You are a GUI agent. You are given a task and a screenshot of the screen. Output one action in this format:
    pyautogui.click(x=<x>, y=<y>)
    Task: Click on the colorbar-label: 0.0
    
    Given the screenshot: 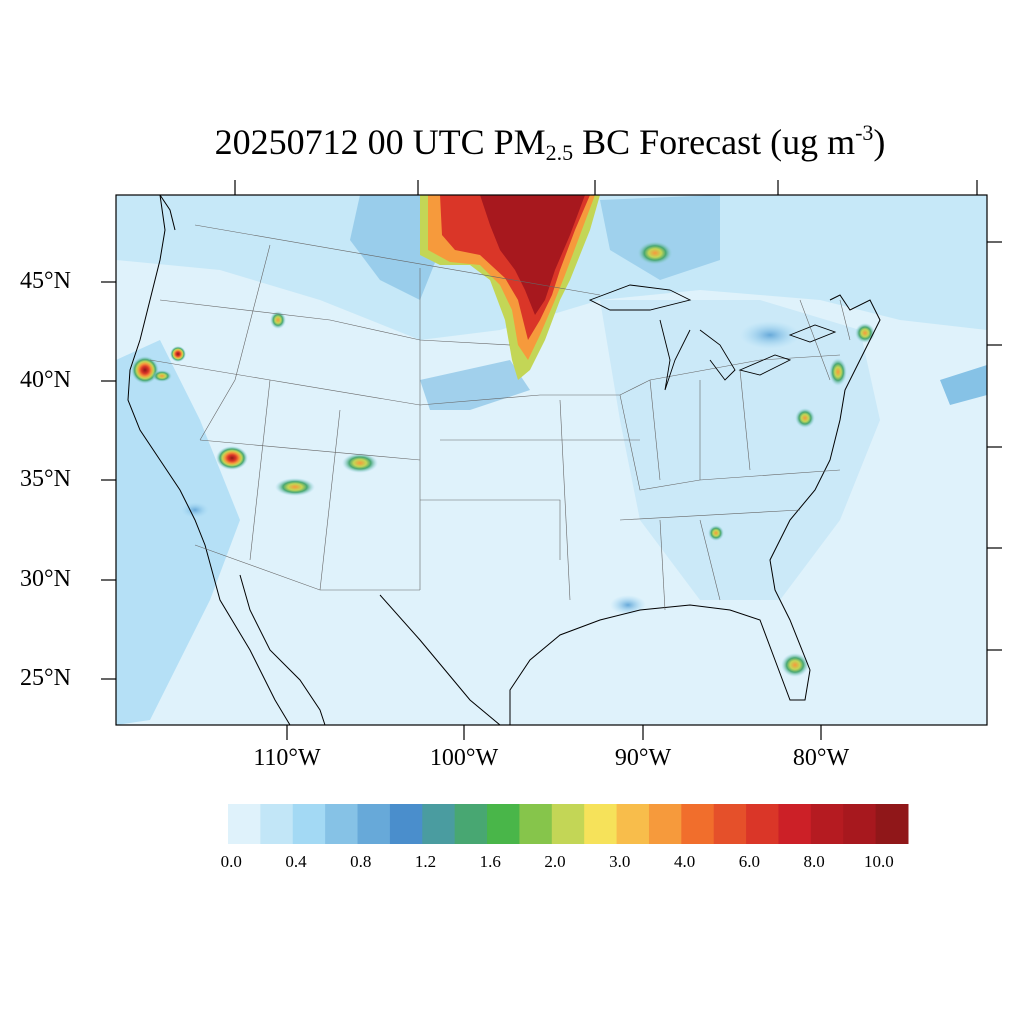 What is the action you would take?
    pyautogui.click(x=231, y=861)
    